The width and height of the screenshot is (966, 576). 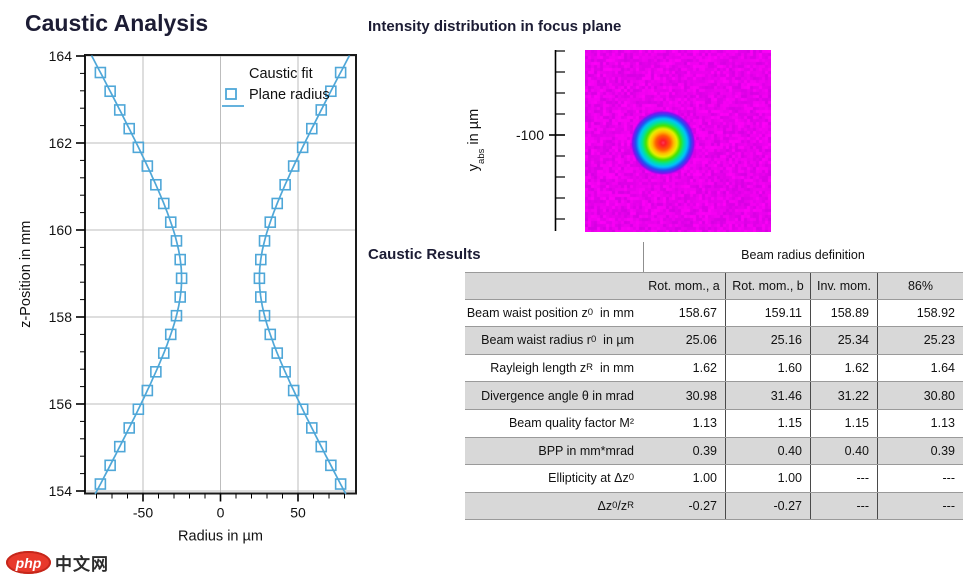 What do you see at coordinates (424, 254) in the screenshot?
I see `results-section-title: Caustic Results` at bounding box center [424, 254].